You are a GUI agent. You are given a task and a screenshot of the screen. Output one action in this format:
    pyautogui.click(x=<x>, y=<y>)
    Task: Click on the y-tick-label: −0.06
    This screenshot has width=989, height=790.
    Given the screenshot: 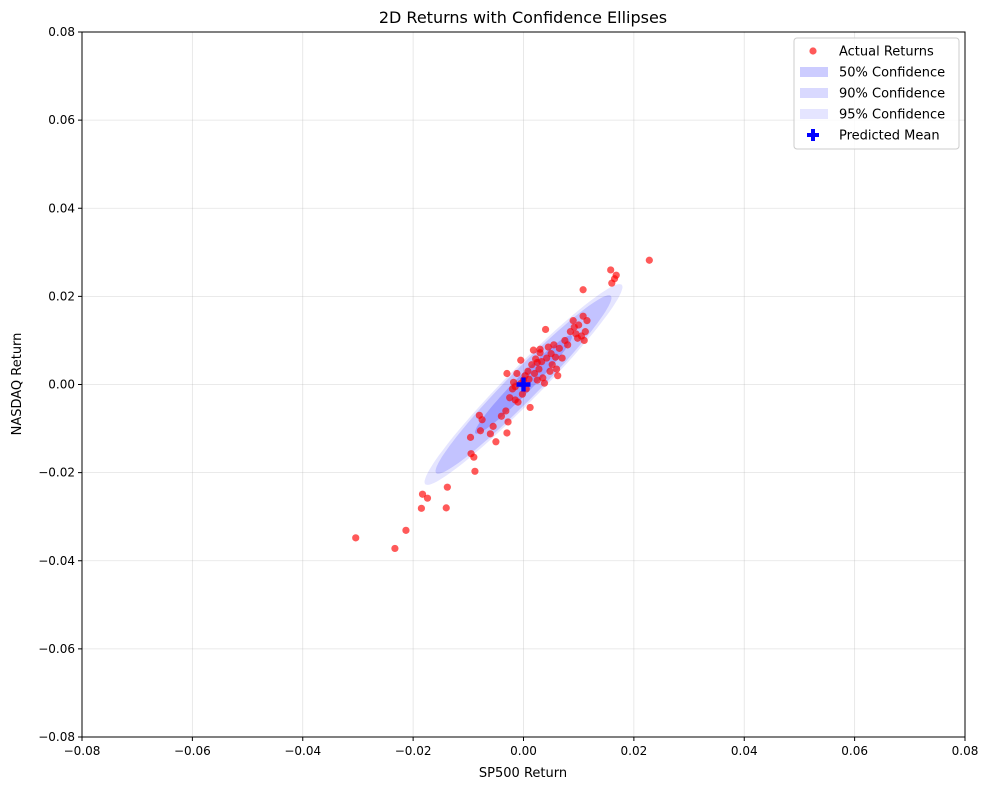 What is the action you would take?
    pyautogui.click(x=56, y=649)
    